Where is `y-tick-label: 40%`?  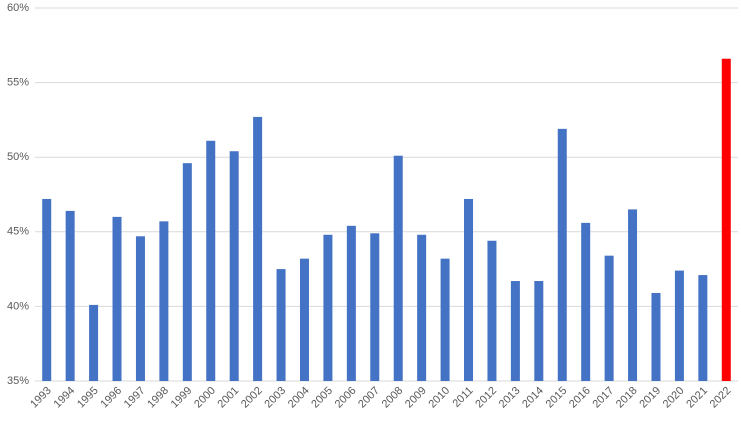
y-tick-label: 40% is located at coordinates (18, 306).